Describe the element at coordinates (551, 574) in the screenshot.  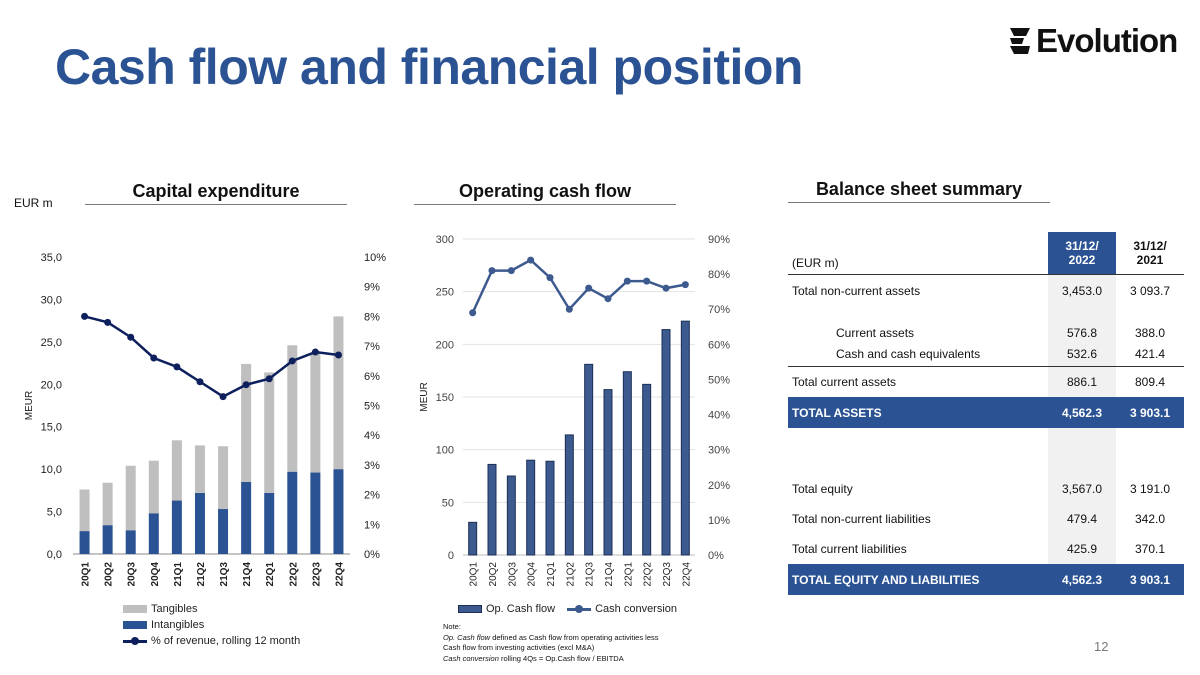
I see `opcf-x-tick-label: 21Q1` at that location.